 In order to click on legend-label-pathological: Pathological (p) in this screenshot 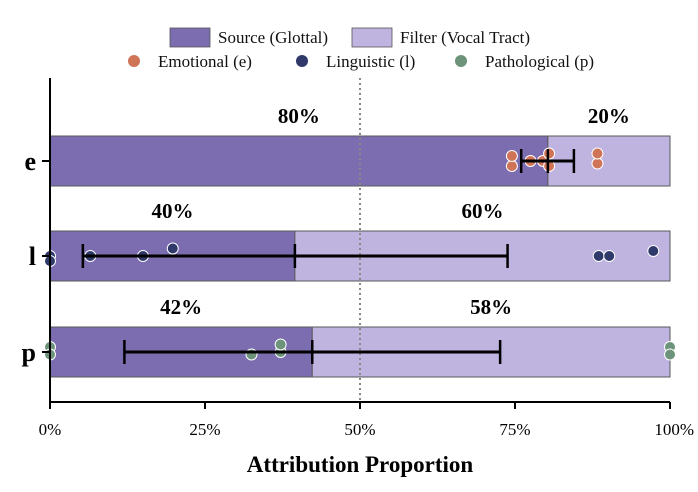, I will do `click(539, 61)`.